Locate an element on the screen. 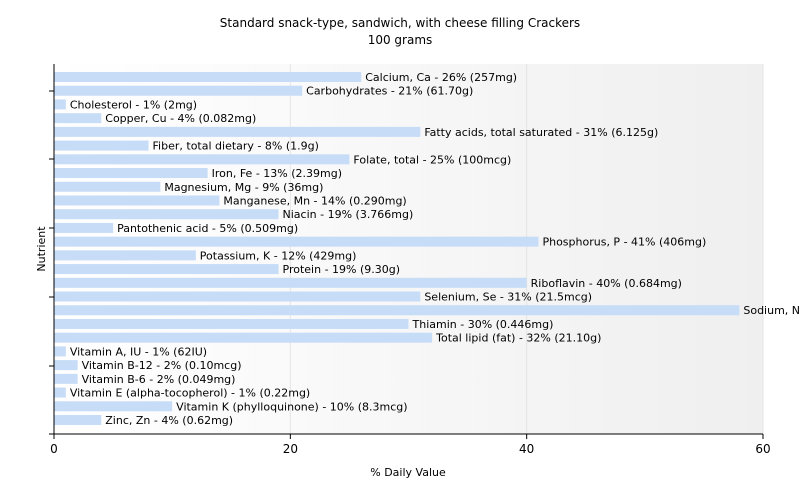 Image resolution: width=800 pixels, height=500 pixels. bar-data-label: Folate, total - 25% (100mcg) is located at coordinates (432, 159).